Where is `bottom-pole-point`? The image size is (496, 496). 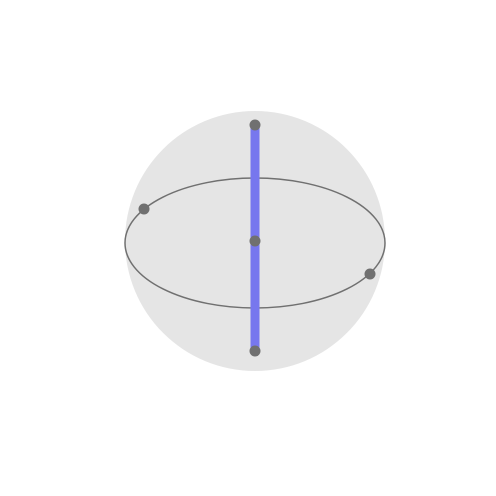 bottom-pole-point is located at coordinates (255, 351).